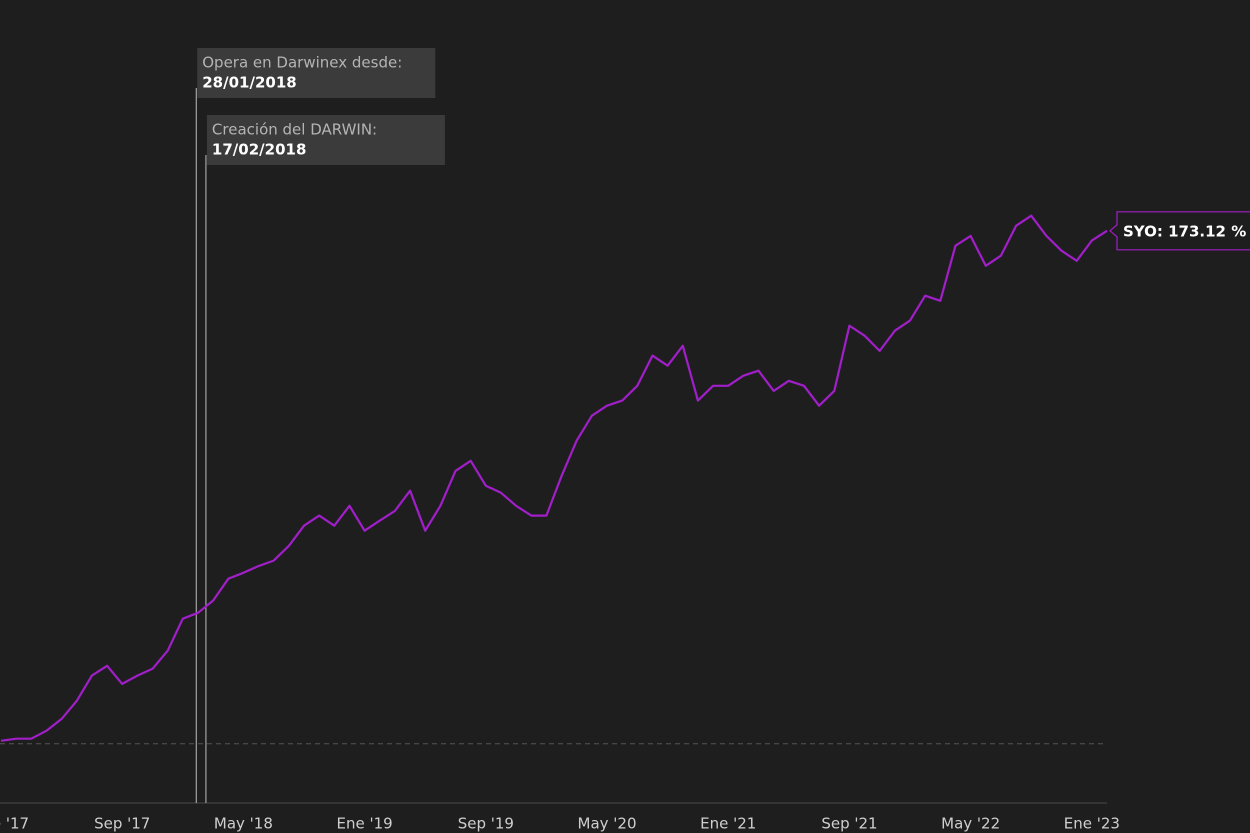  Describe the element at coordinates (259, 150) in the screenshot. I see `annotation-date: 17/02/2018` at that location.